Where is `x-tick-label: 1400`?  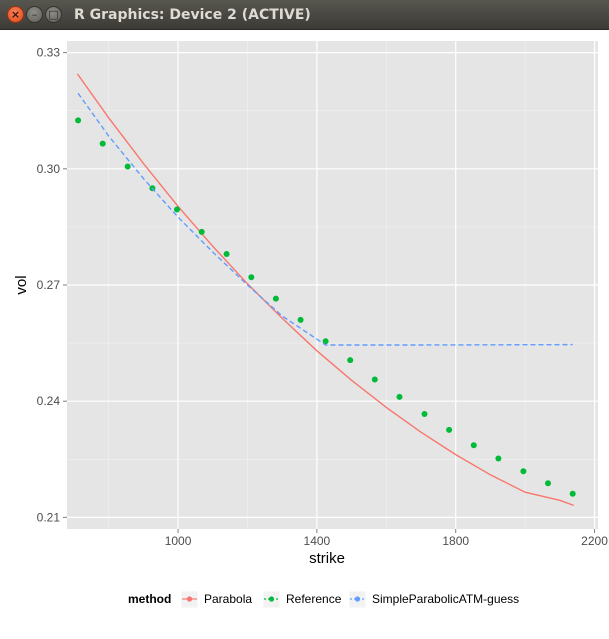 x-tick-label: 1400 is located at coordinates (317, 541).